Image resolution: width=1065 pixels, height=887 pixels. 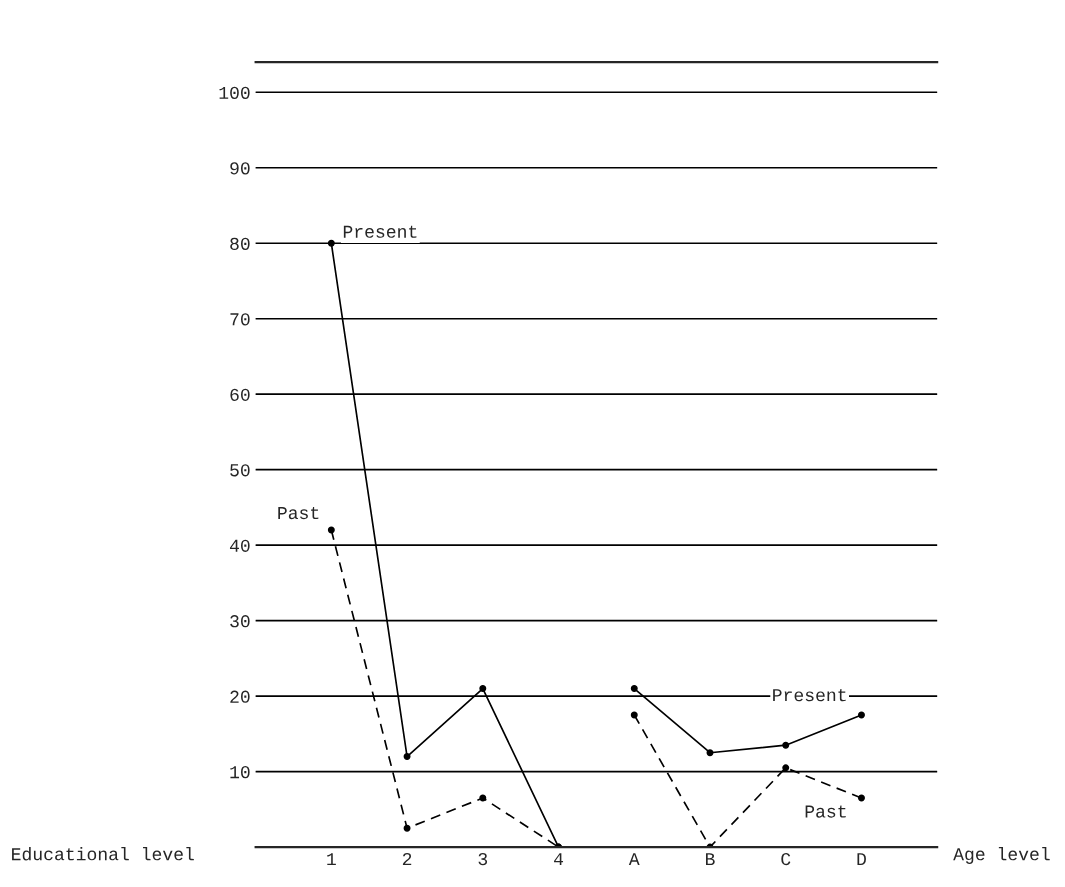 I want to click on y-tick-label: 90, so click(x=240, y=168).